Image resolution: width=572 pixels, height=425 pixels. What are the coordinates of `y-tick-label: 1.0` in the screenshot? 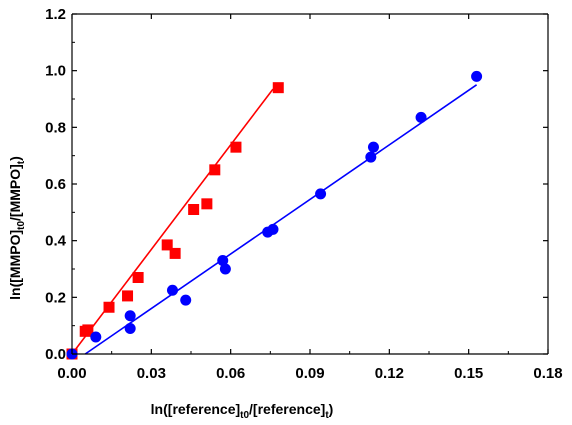 It's located at (55, 71).